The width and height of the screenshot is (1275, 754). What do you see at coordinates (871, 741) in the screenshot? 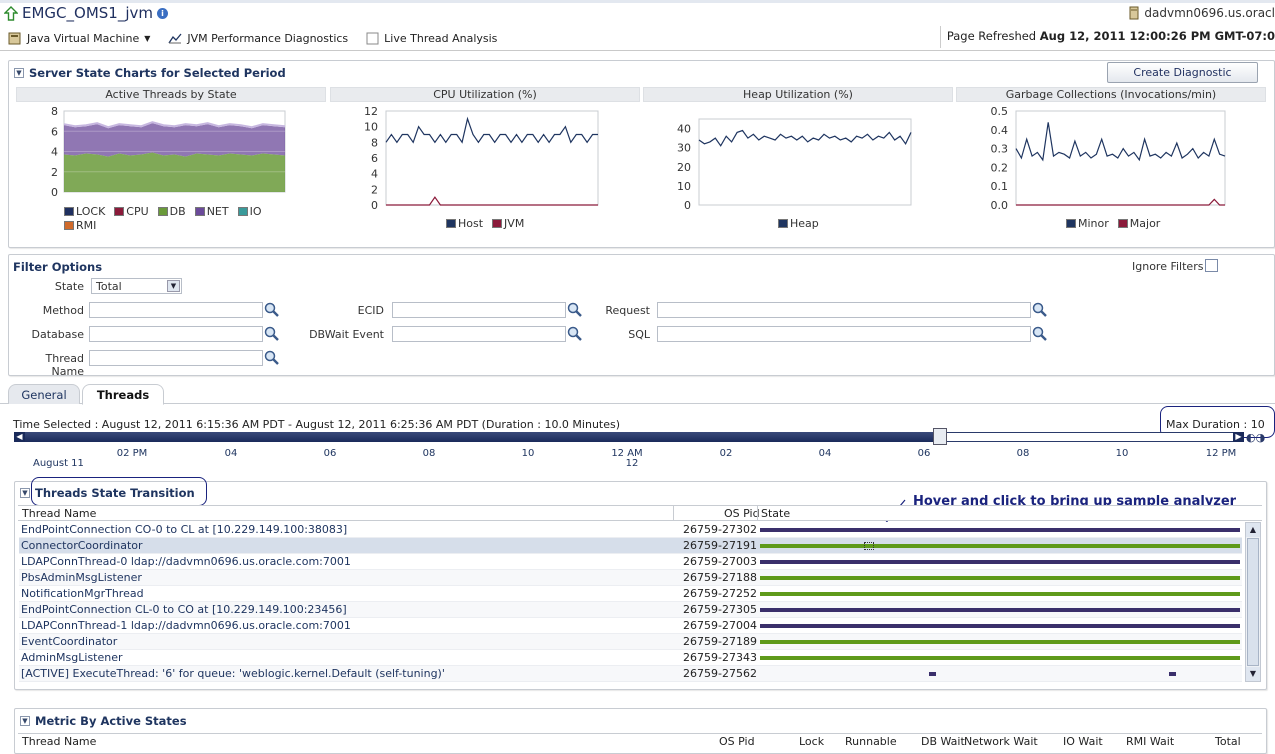
I see `metric-col-header: Runnable` at bounding box center [871, 741].